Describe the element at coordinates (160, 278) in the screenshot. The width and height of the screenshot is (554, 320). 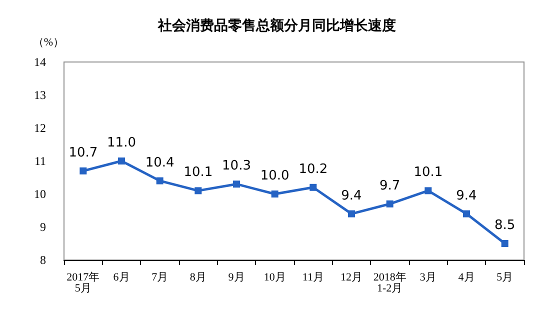
I see `x-tick-label: 7月` at that location.